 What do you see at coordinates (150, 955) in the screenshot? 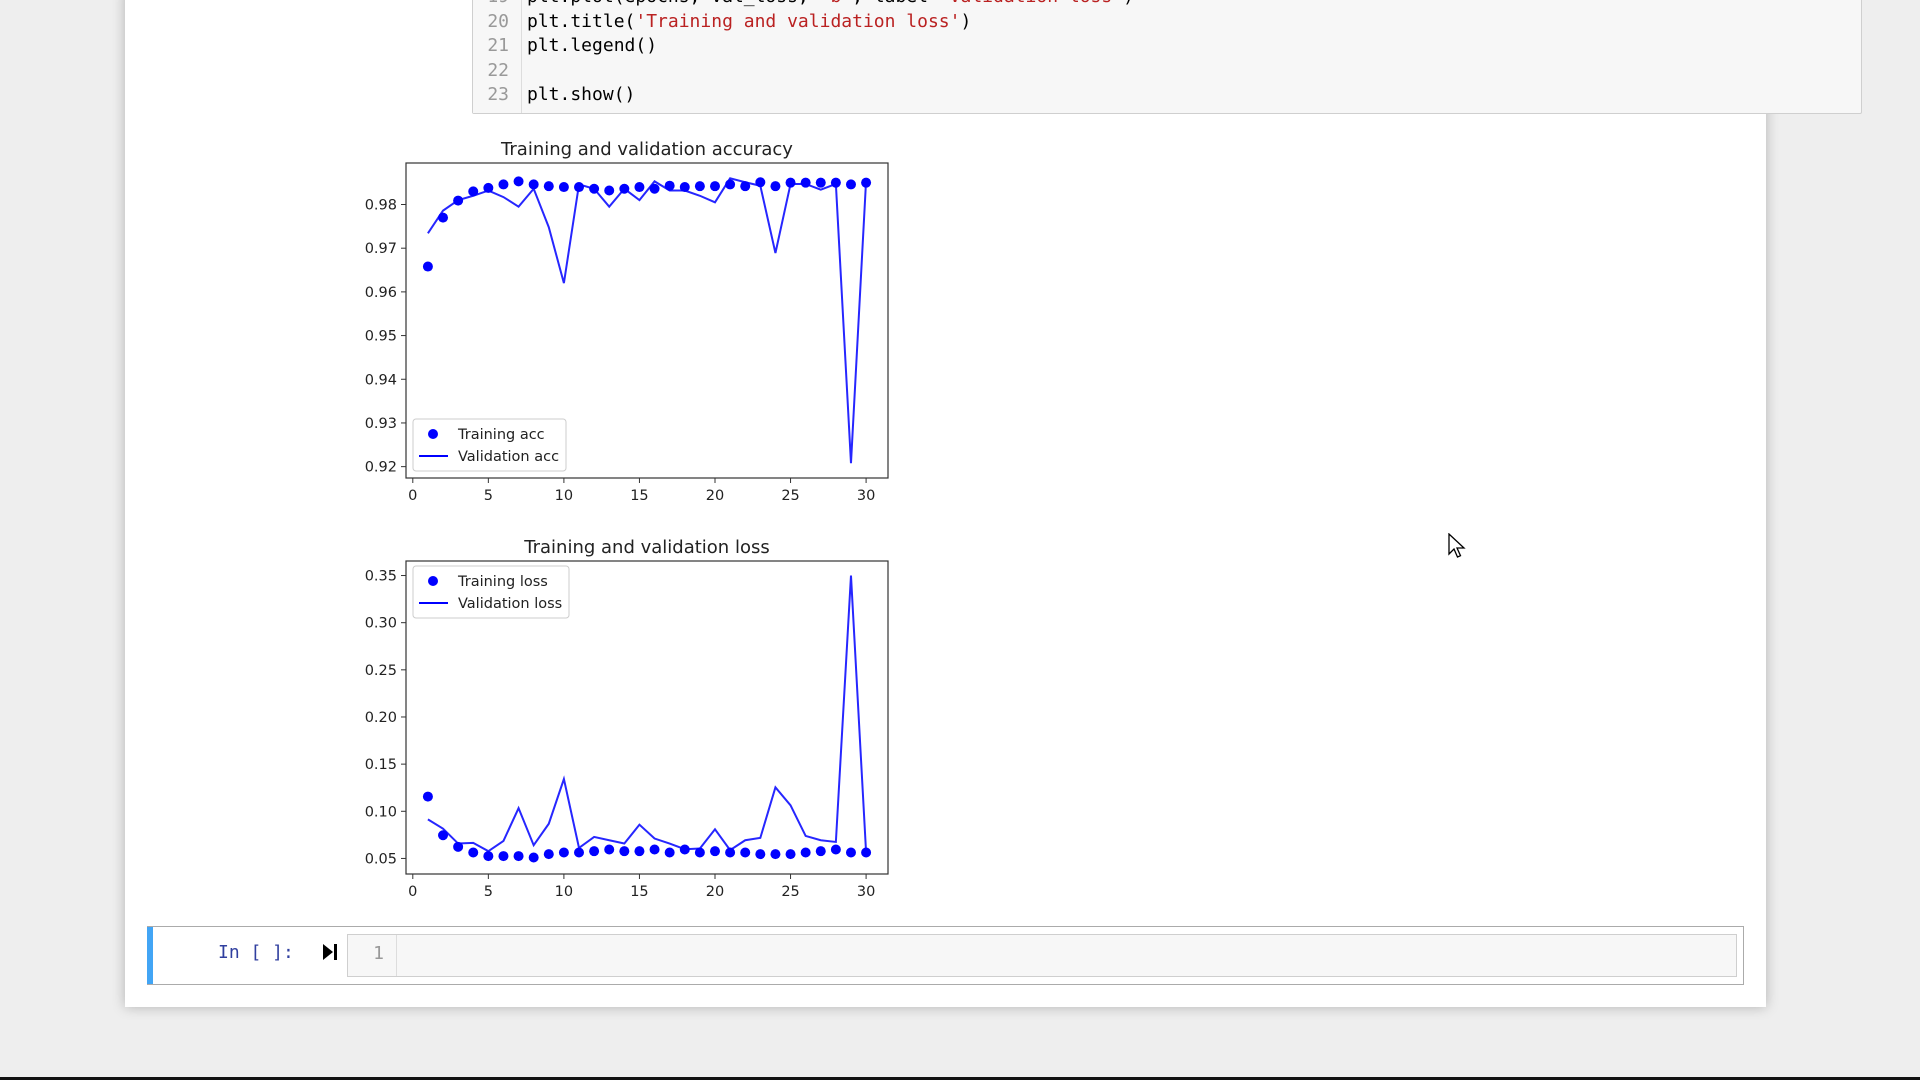
I see `selected-cell-indicator` at bounding box center [150, 955].